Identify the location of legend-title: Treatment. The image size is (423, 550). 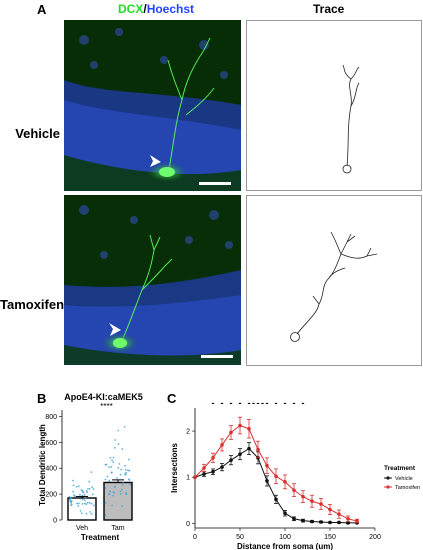
(400, 468).